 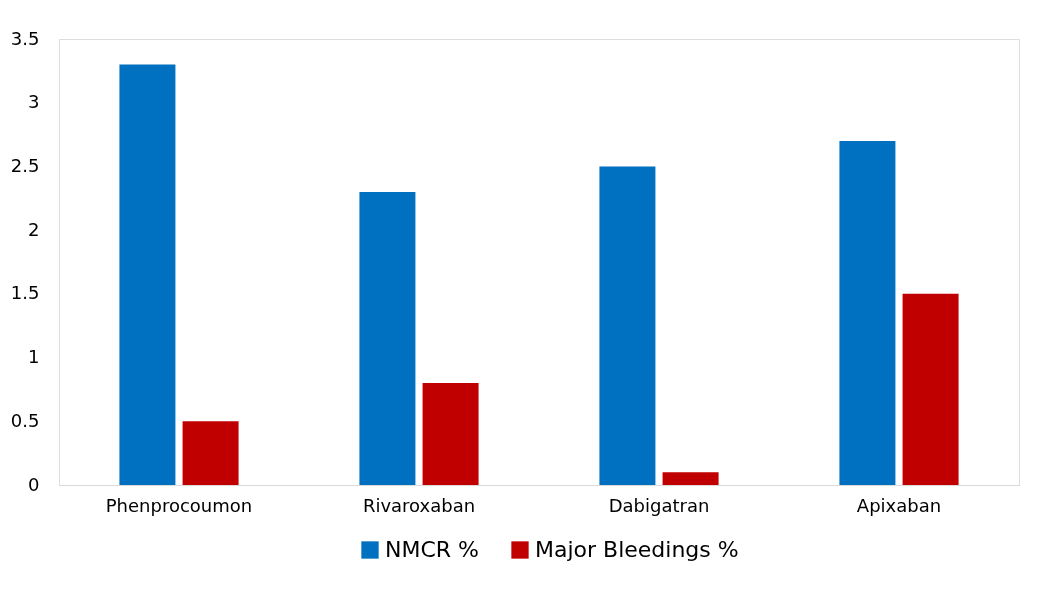 I want to click on y-tick-label: 2.5, so click(x=25, y=165).